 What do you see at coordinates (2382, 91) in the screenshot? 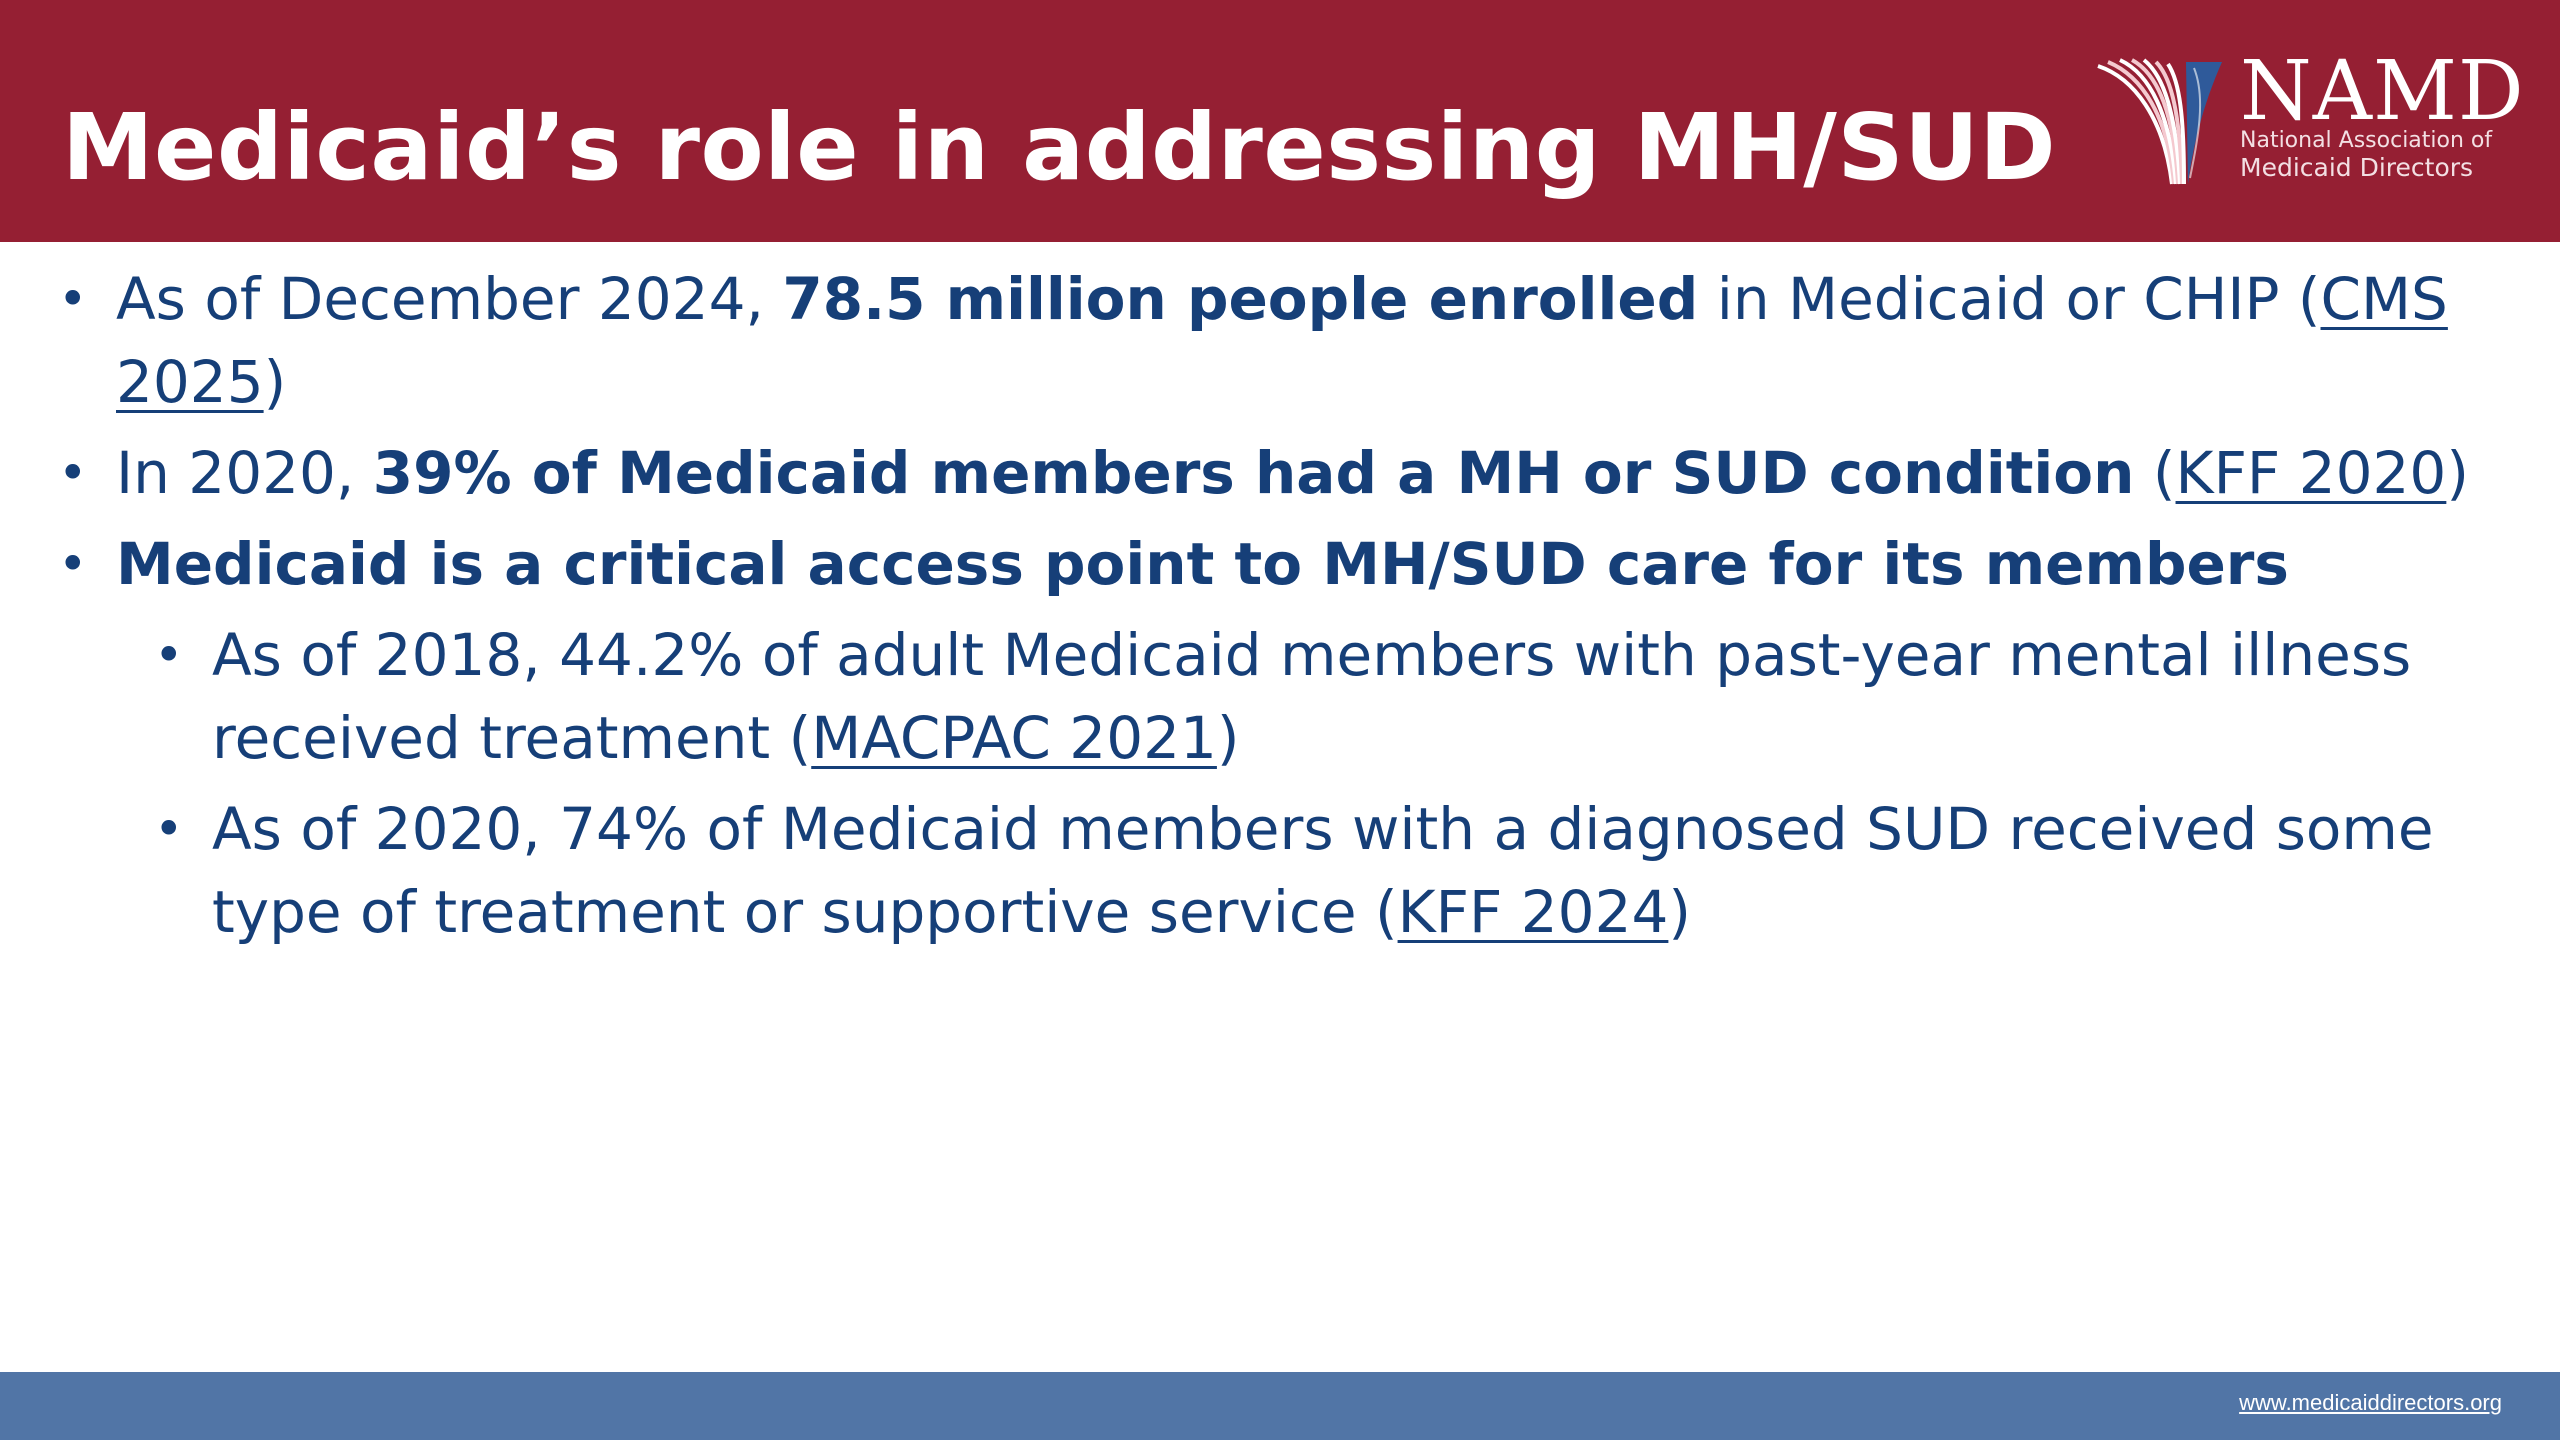
I see `logo-wordmark: NAMD` at bounding box center [2382, 91].